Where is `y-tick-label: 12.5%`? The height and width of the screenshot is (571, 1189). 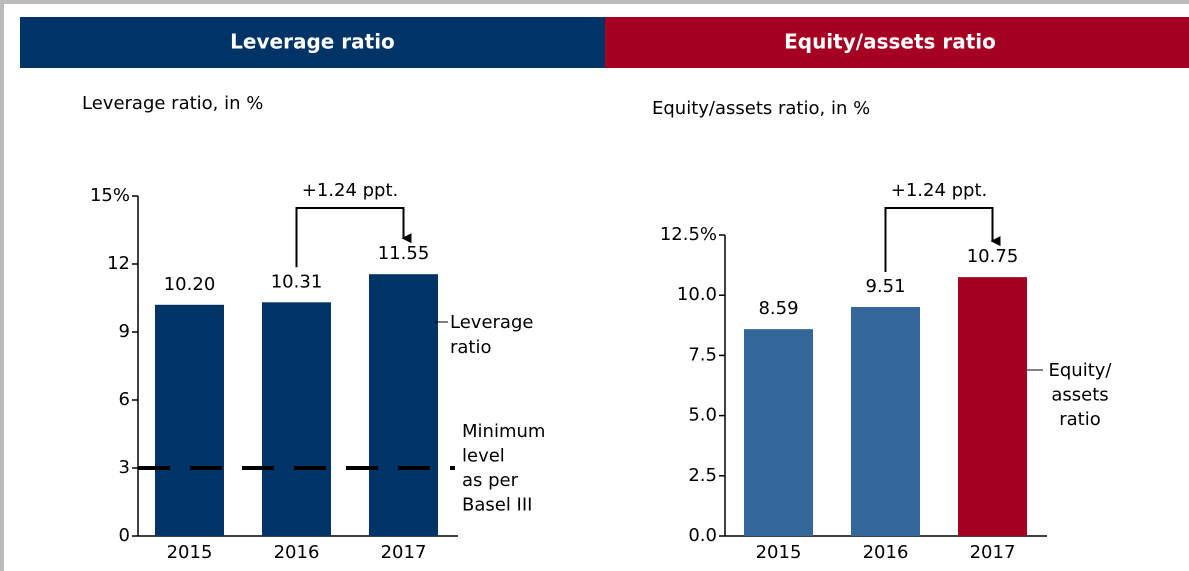 y-tick-label: 12.5% is located at coordinates (688, 234).